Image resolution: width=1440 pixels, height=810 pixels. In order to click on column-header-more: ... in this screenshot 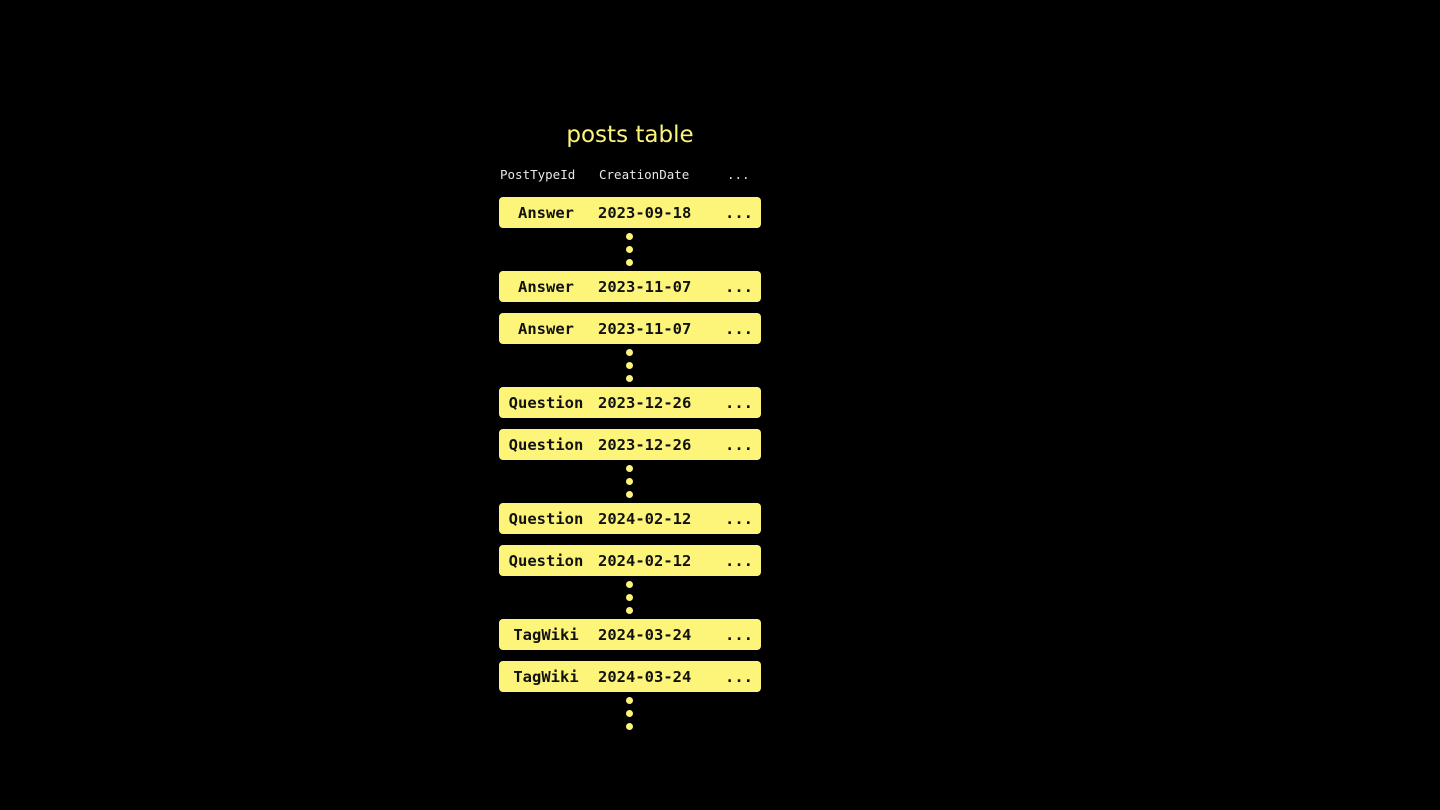, I will do `click(738, 174)`.